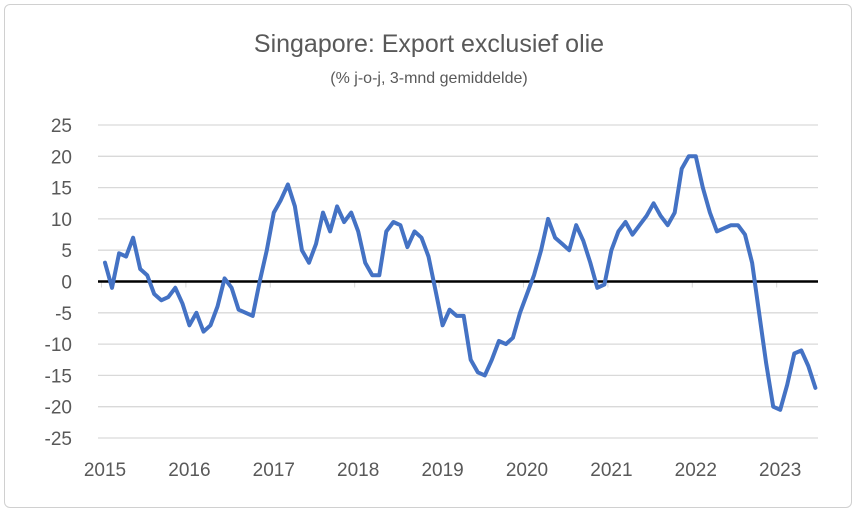 This screenshot has height=514, width=858. What do you see at coordinates (696, 470) in the screenshot?
I see `x-tick-label: 2022` at bounding box center [696, 470].